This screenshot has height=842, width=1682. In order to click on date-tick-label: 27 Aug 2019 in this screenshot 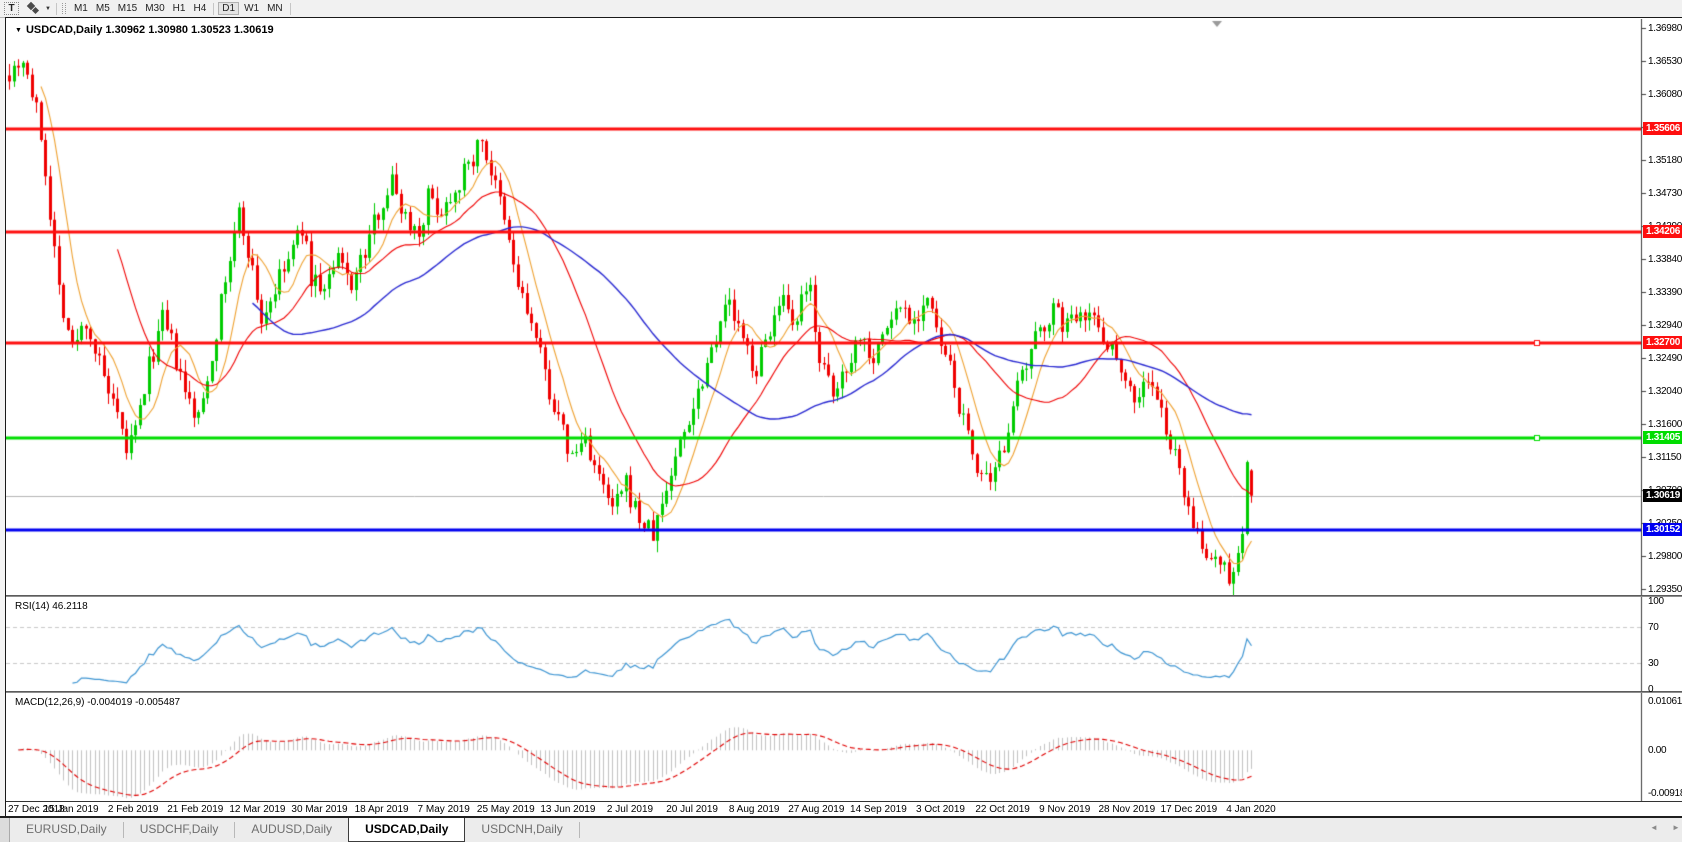, I will do `click(816, 809)`.